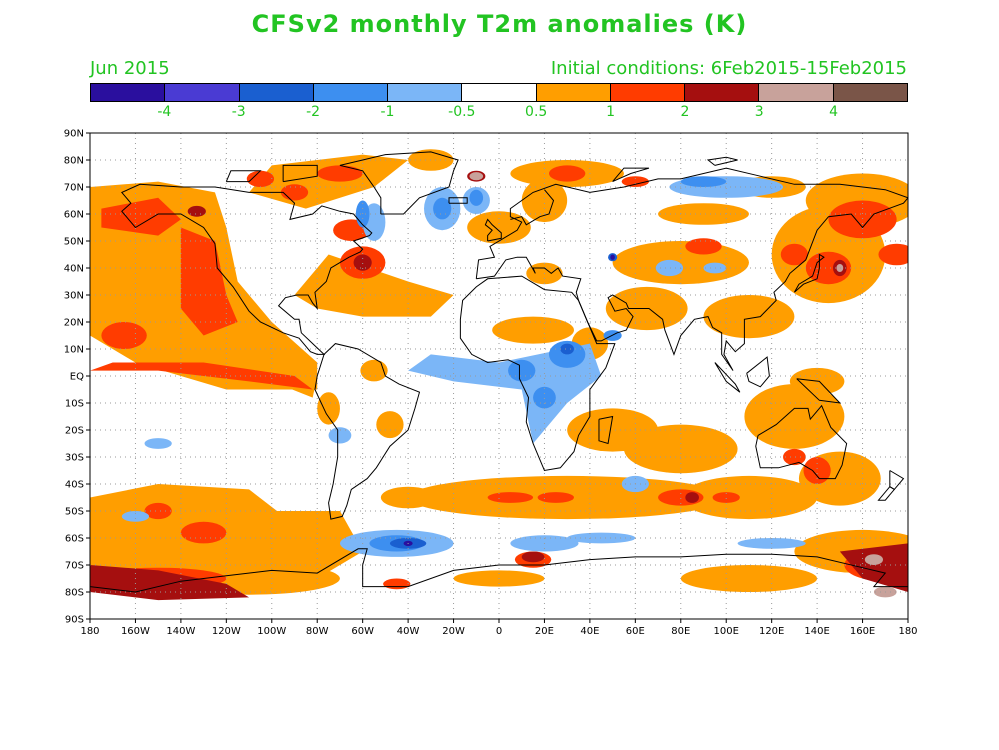  What do you see at coordinates (89, 631) in the screenshot?
I see `lon-label: 180` at bounding box center [89, 631].